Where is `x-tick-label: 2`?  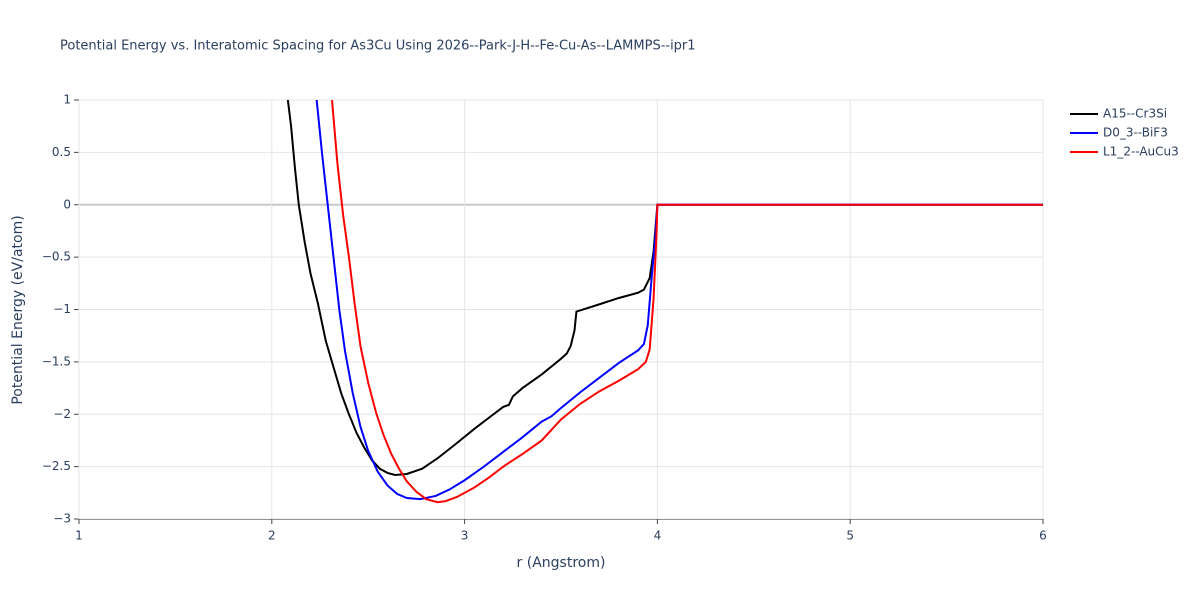
x-tick-label: 2 is located at coordinates (272, 536).